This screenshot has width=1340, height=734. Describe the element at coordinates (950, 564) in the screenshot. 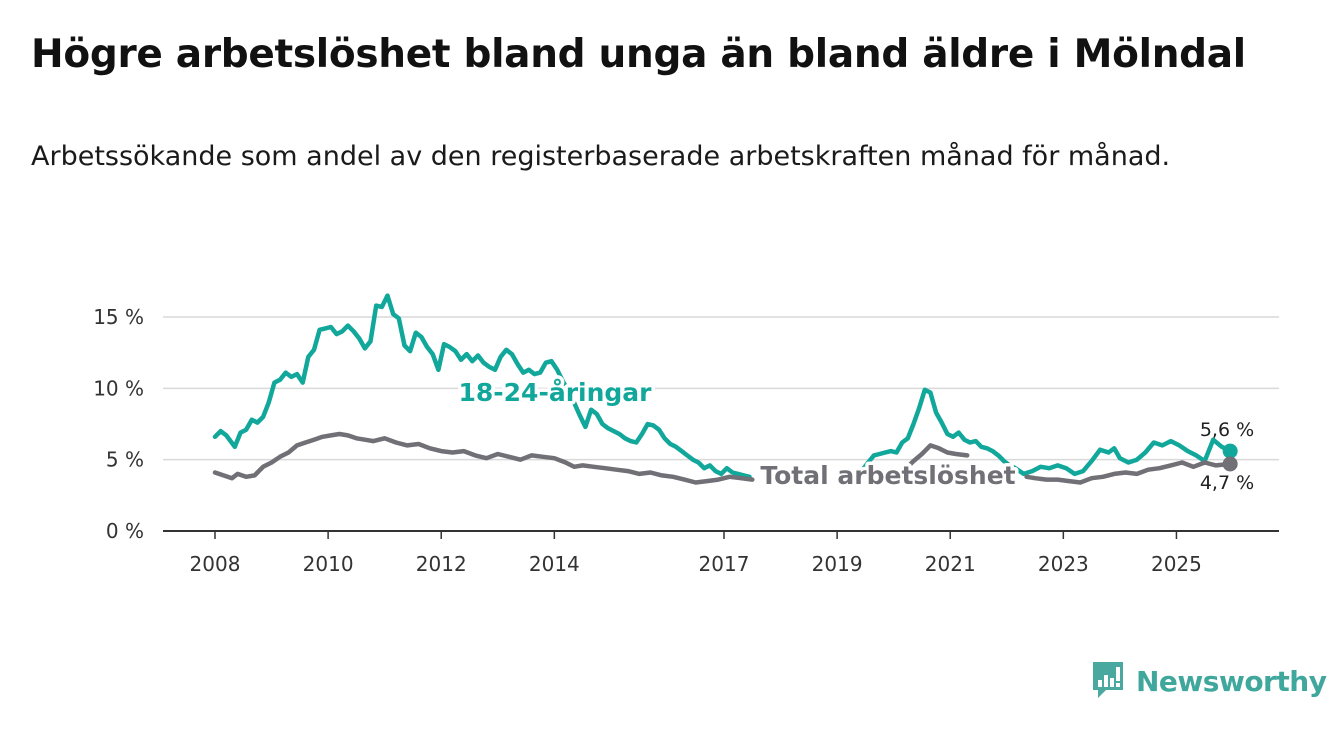

I see `x-tick-label: 2021` at that location.